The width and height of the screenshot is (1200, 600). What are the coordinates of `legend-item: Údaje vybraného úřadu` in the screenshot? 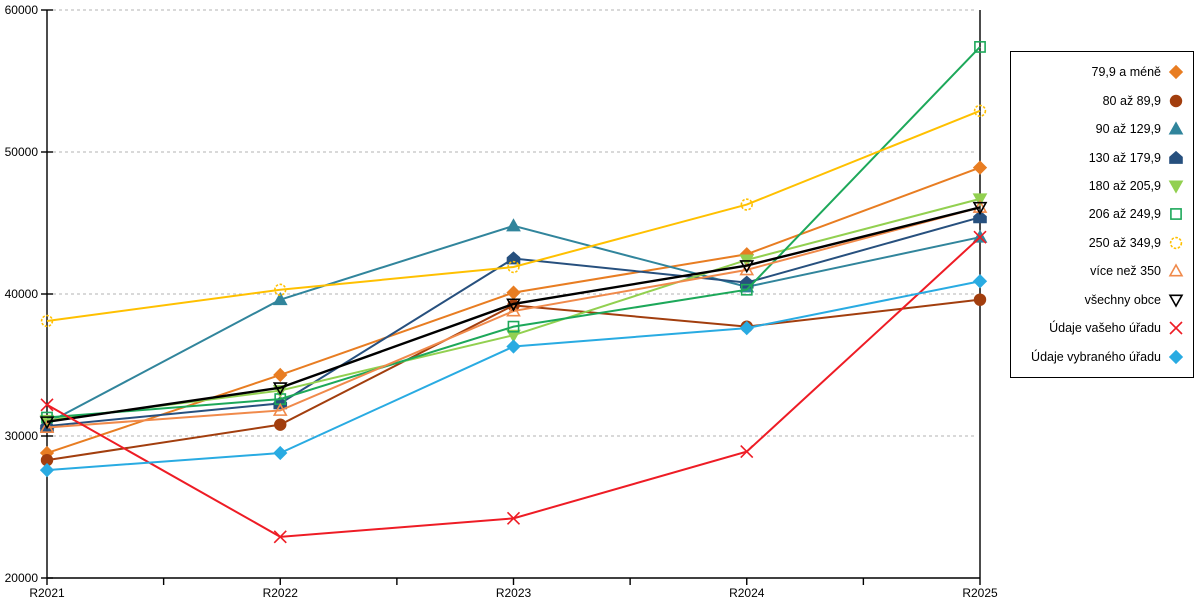 It's located at (1102, 357).